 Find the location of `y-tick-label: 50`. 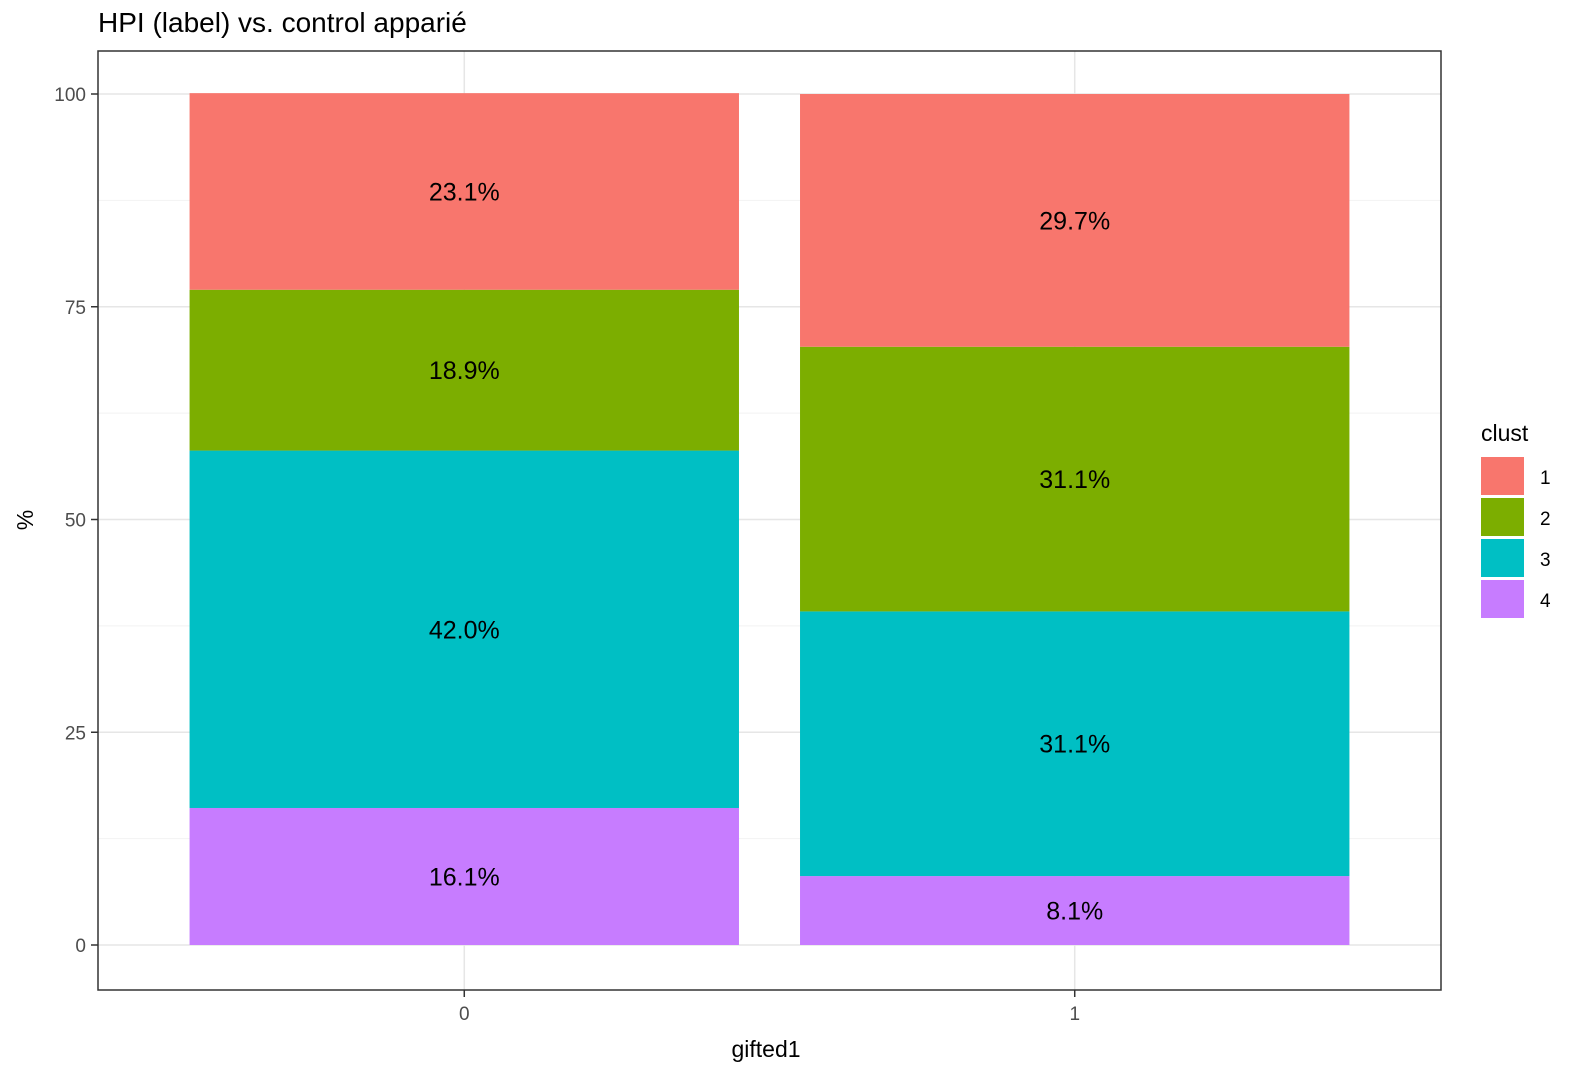

y-tick-label: 50 is located at coordinates (75, 521).